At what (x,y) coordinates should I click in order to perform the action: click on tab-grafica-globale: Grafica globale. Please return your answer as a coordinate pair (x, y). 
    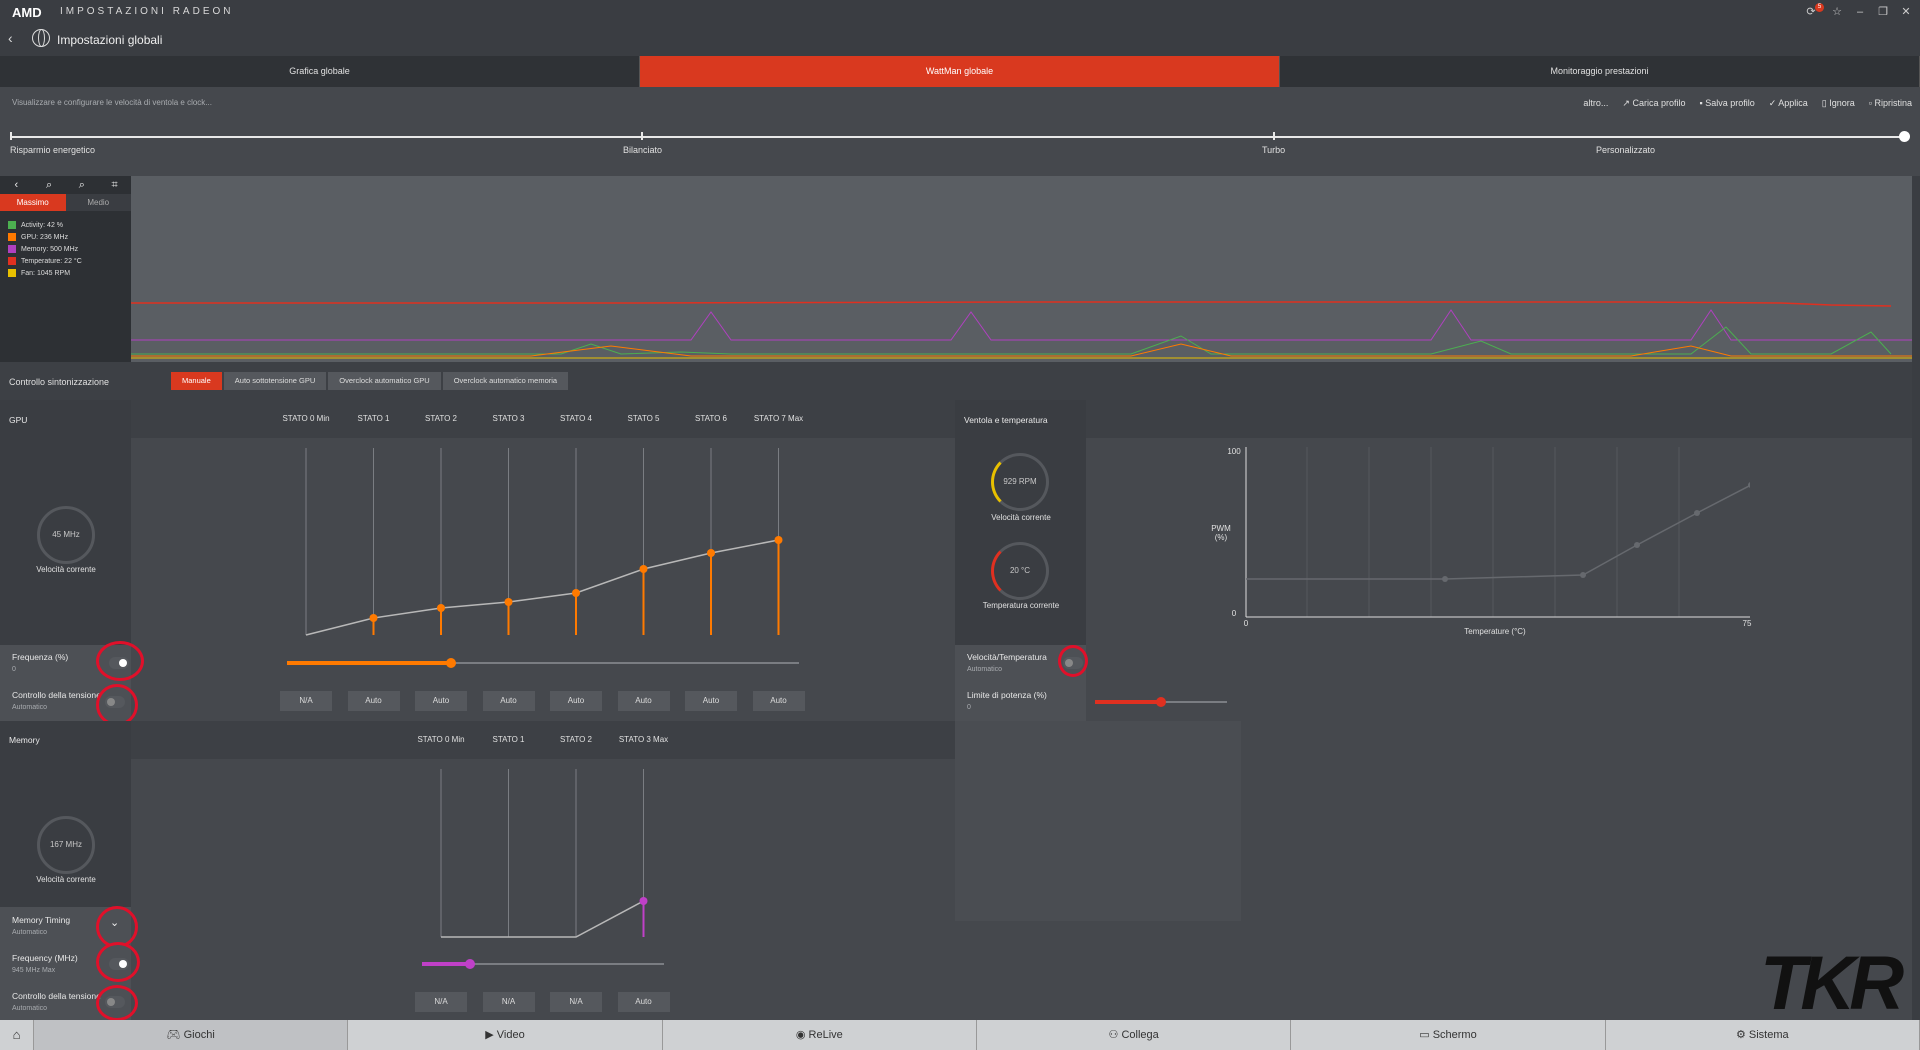
    Looking at the image, I should click on (320, 71).